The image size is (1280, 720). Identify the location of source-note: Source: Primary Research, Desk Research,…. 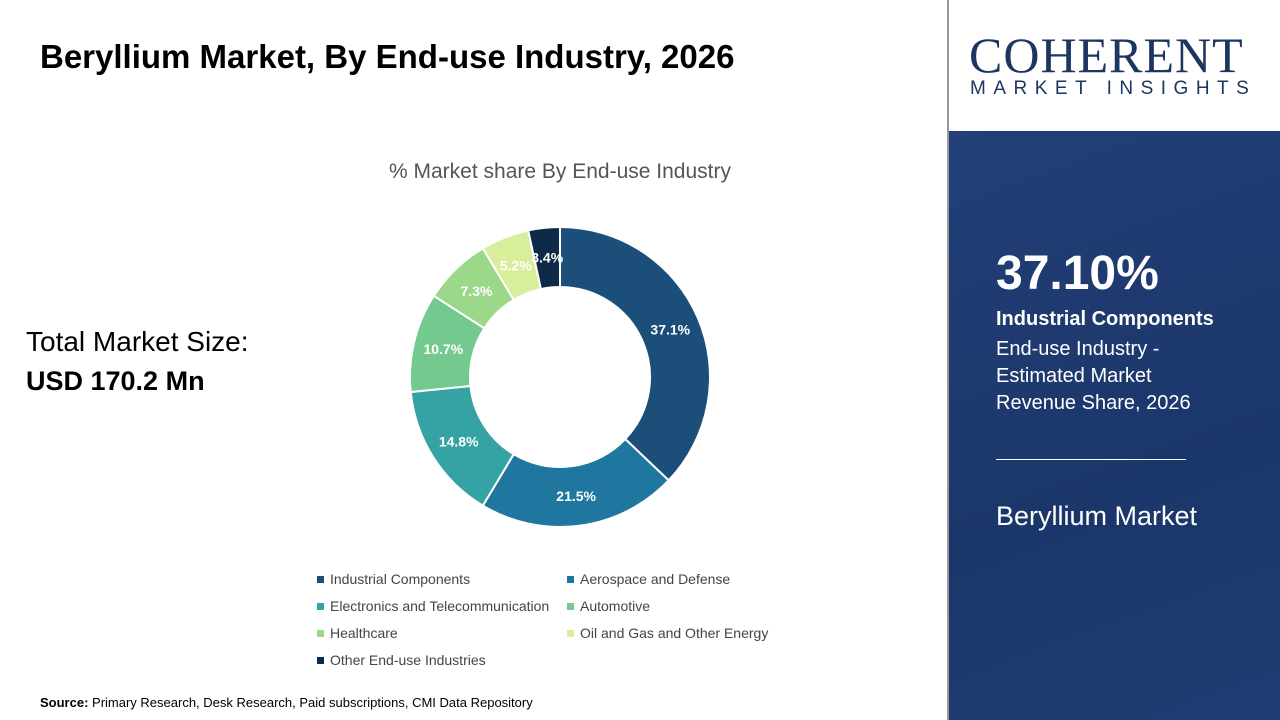
(286, 702).